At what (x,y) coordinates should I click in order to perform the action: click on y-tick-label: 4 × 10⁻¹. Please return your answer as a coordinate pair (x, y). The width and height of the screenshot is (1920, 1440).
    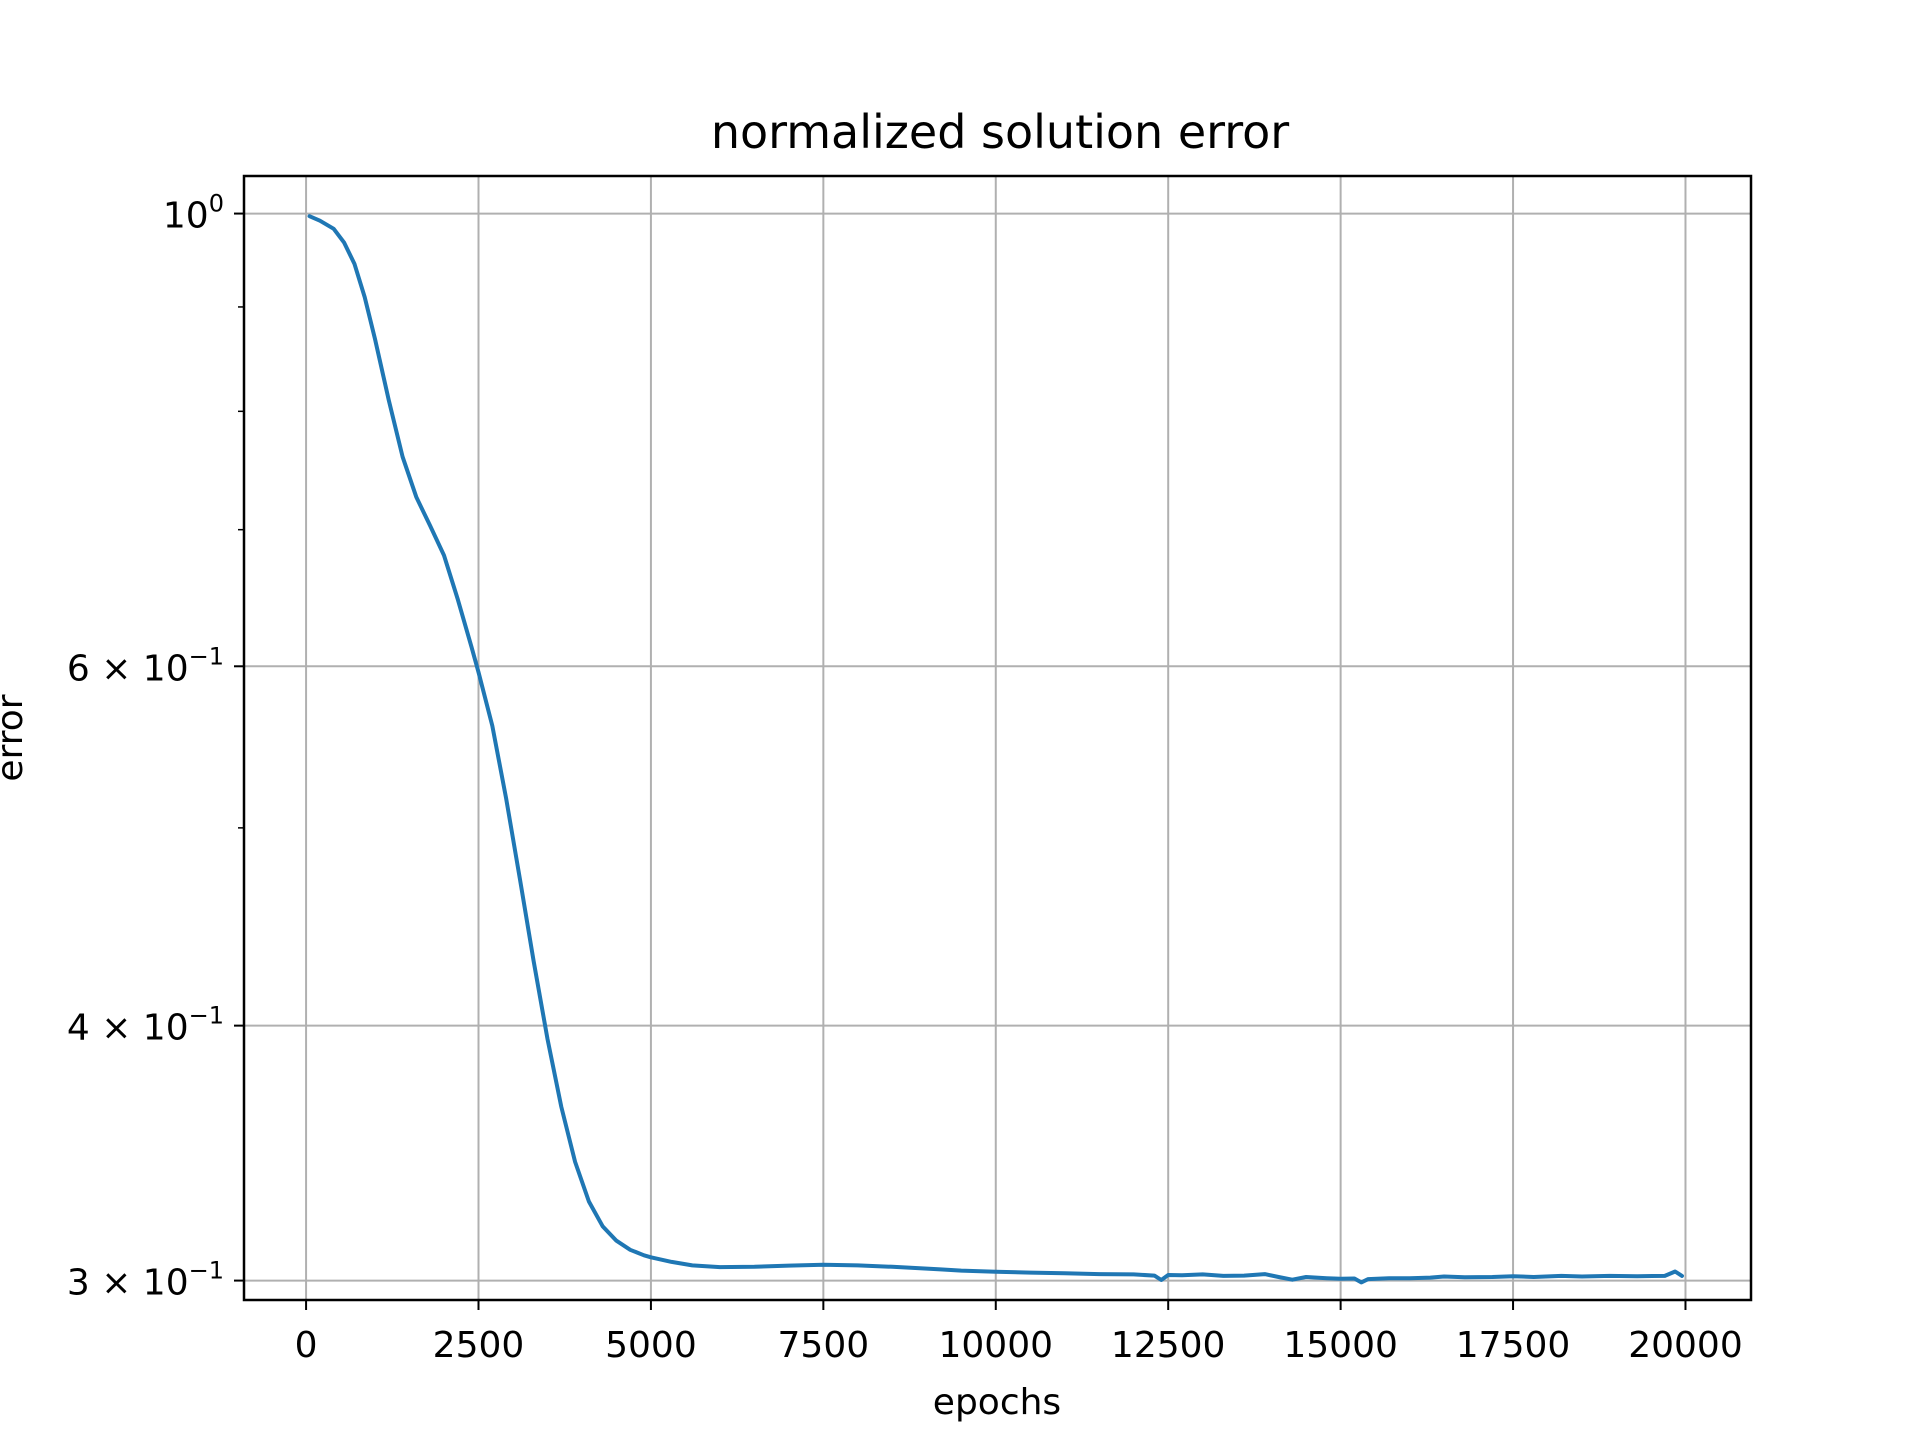
    Looking at the image, I should click on (145, 1025).